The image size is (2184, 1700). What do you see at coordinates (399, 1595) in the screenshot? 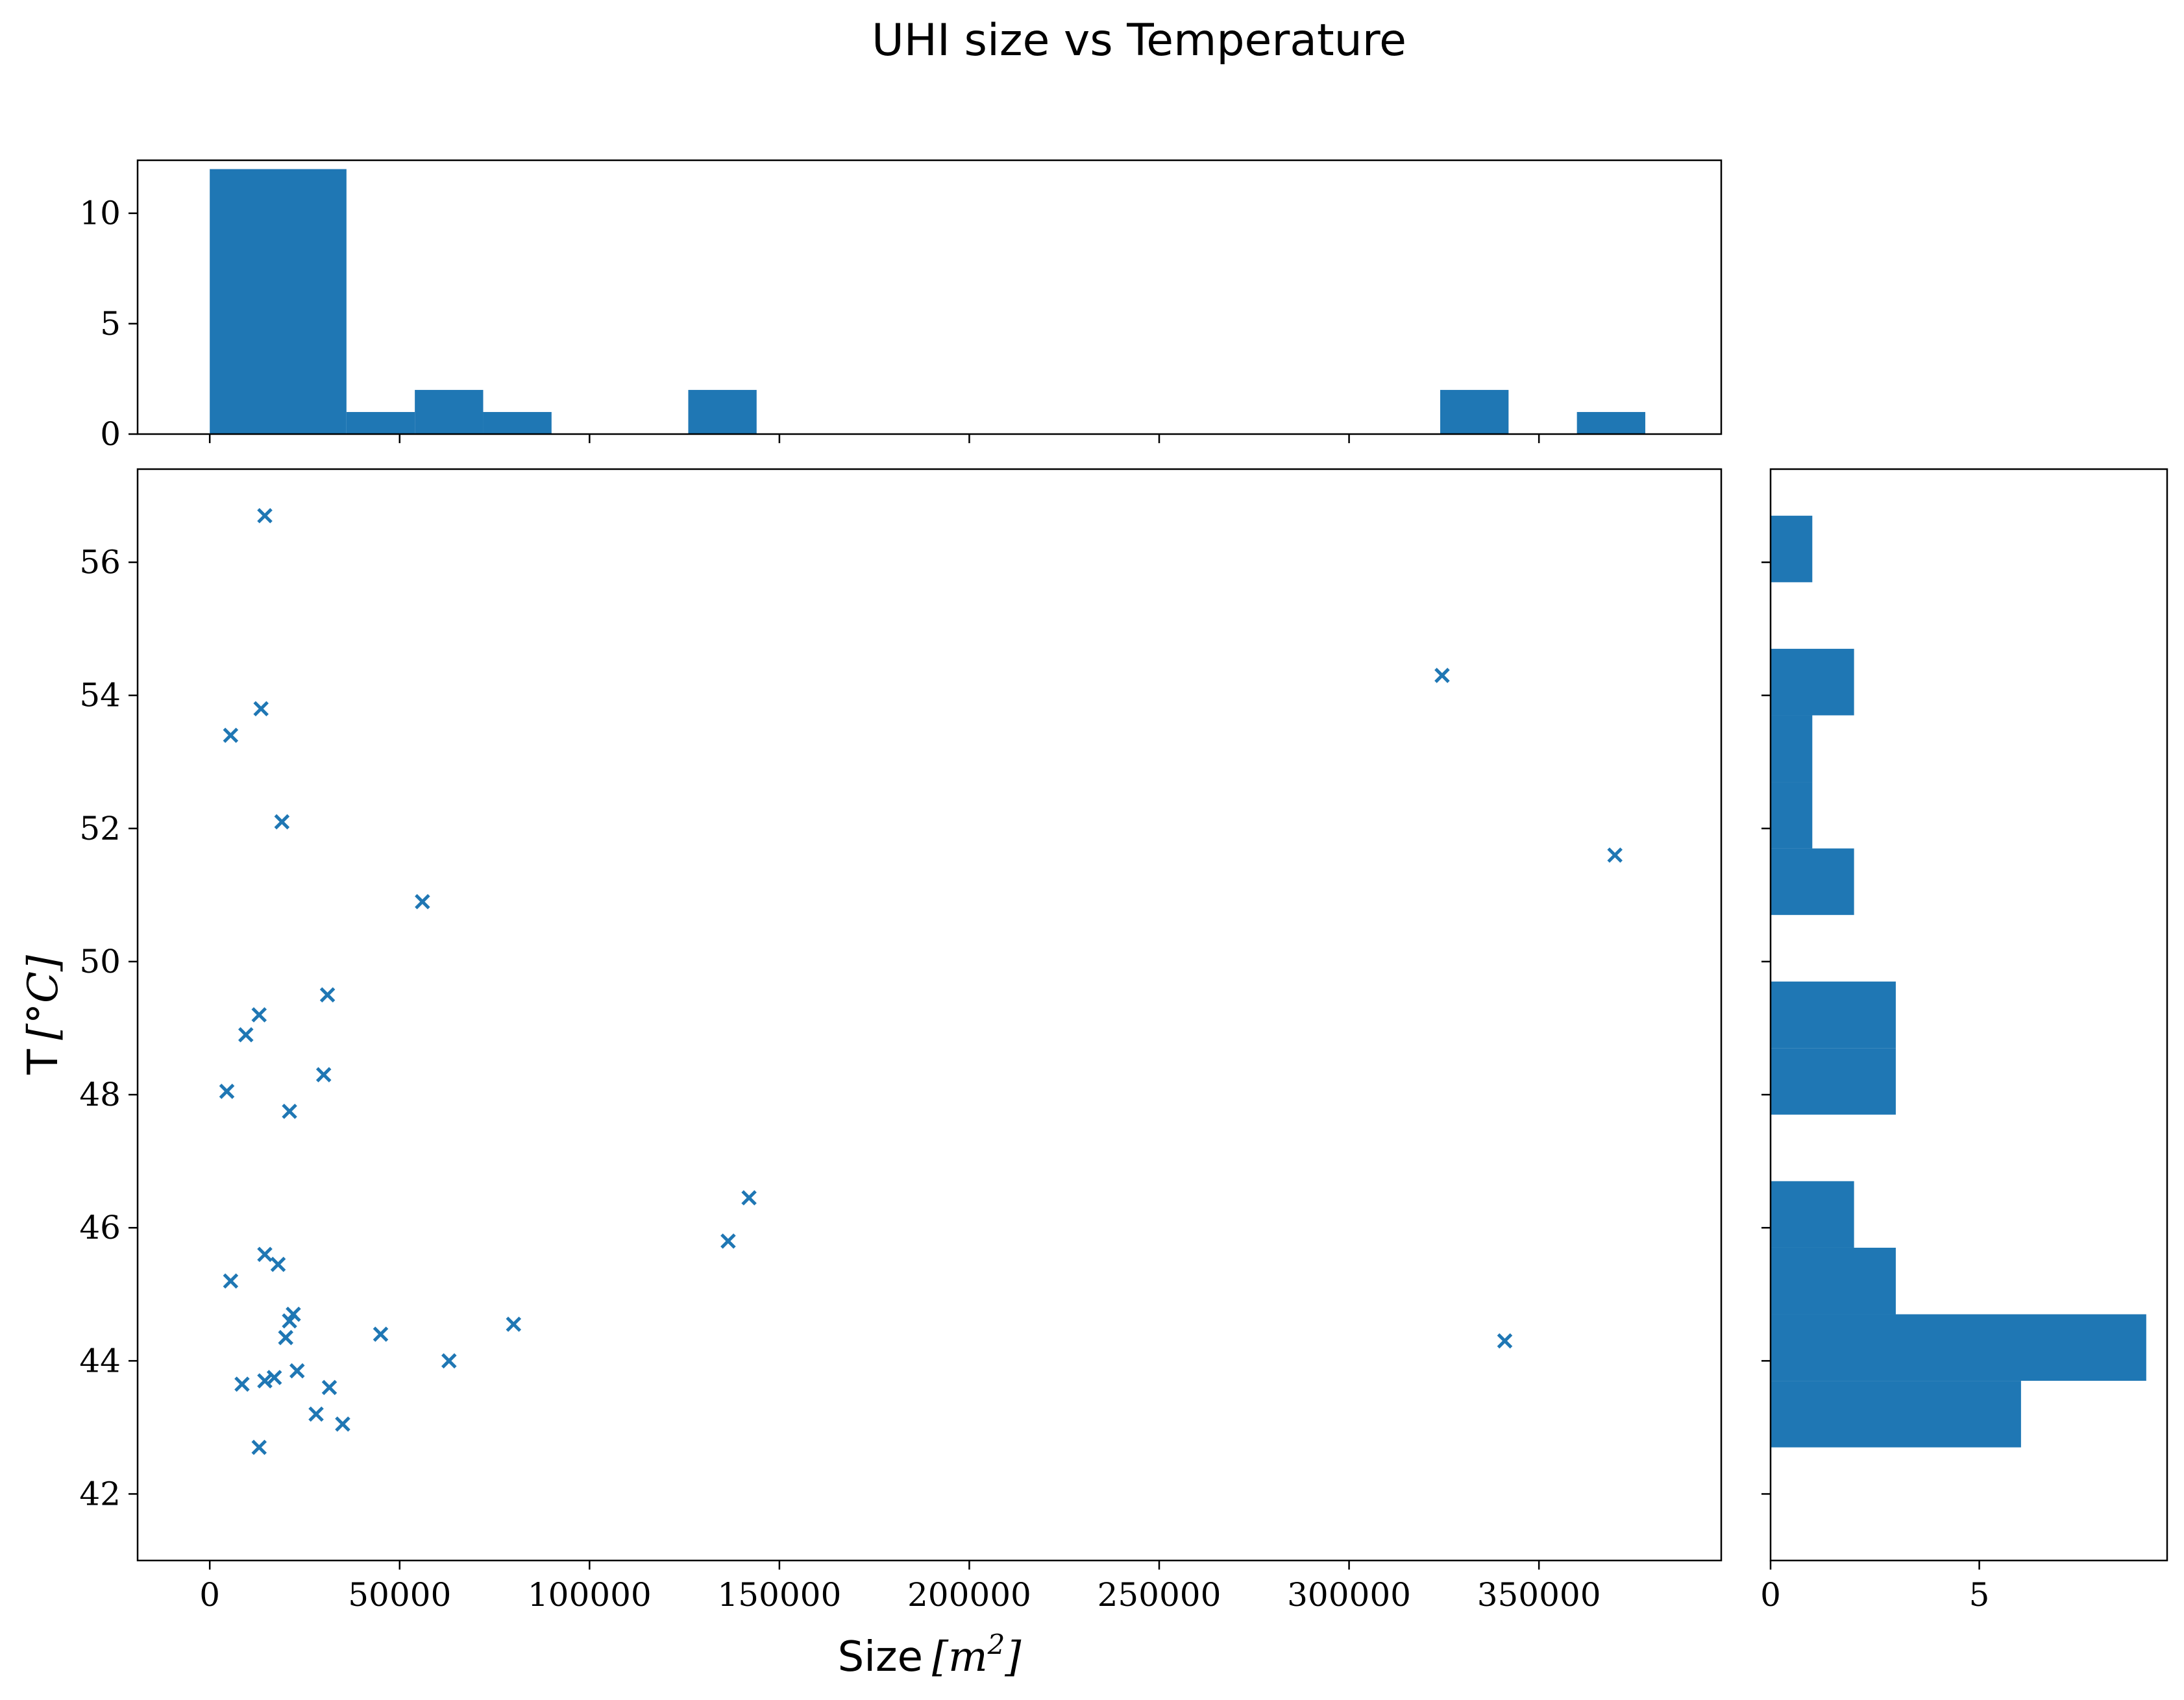
I see `x-tick-label: 50000` at bounding box center [399, 1595].